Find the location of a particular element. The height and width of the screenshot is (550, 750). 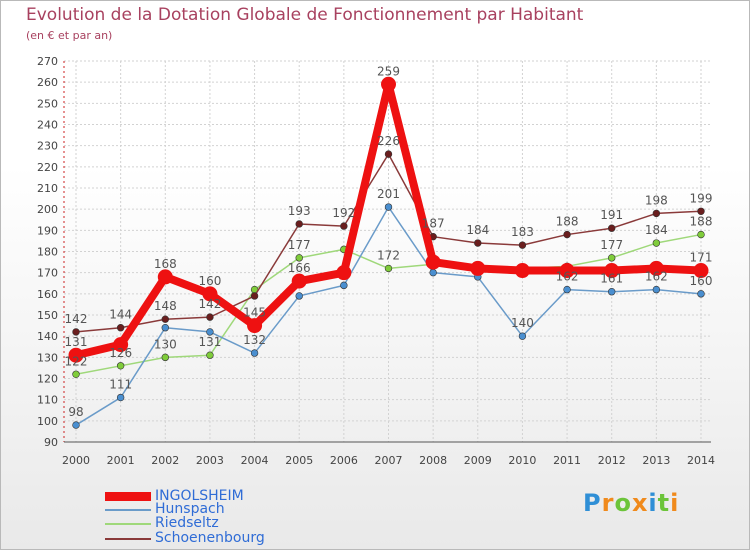

x-tick-label: 2007 is located at coordinates (389, 460).